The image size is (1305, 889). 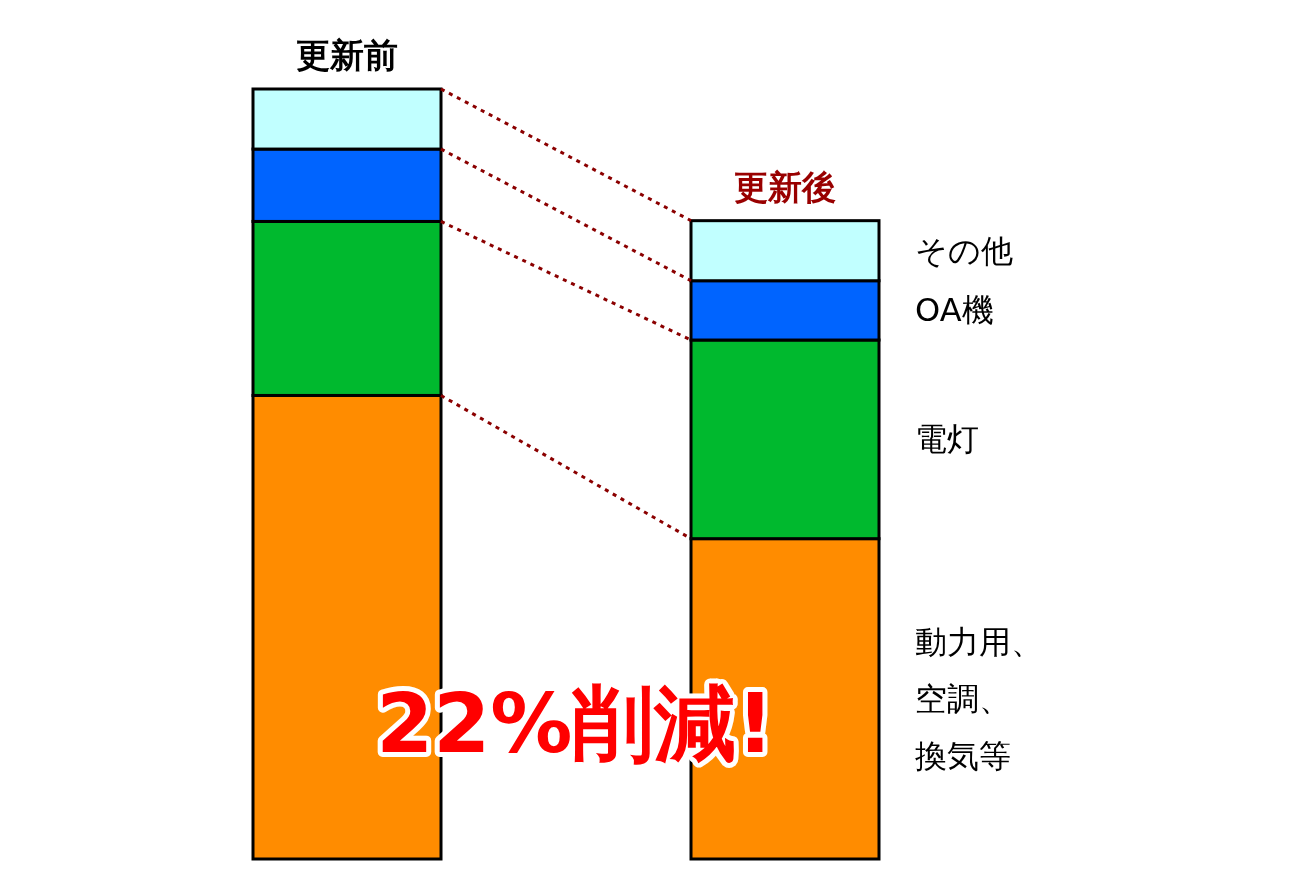 I want to click on series-label: 動力用、空調、換気等, so click(x=979, y=698).